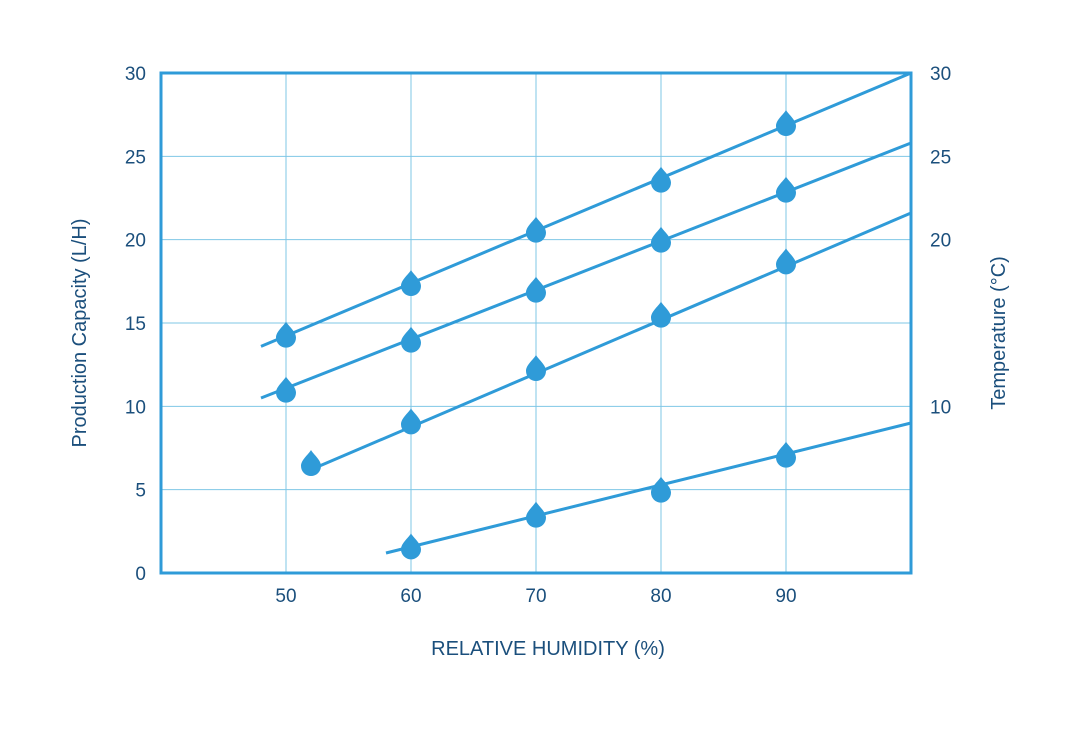 This screenshot has height=733, width=1080. What do you see at coordinates (410, 596) in the screenshot?
I see `x-tick-label: 60` at bounding box center [410, 596].